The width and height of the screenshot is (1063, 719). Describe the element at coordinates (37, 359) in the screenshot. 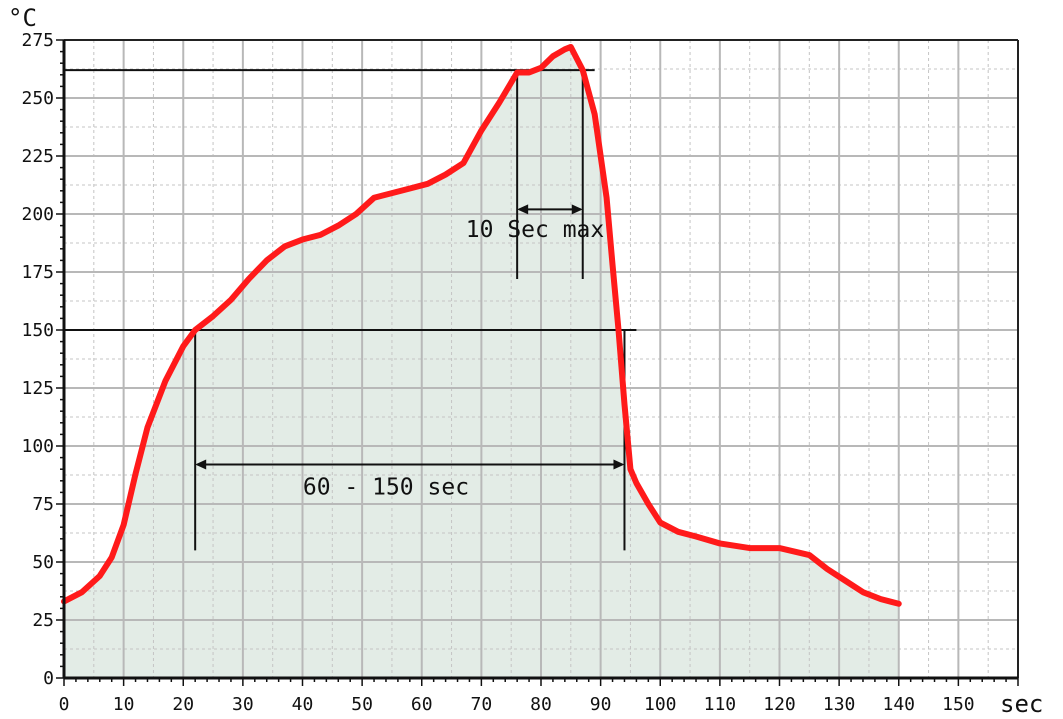

I see `y-tick-labels: 0 25 50 75 100 125 150 175 200 225 250 275` at that location.